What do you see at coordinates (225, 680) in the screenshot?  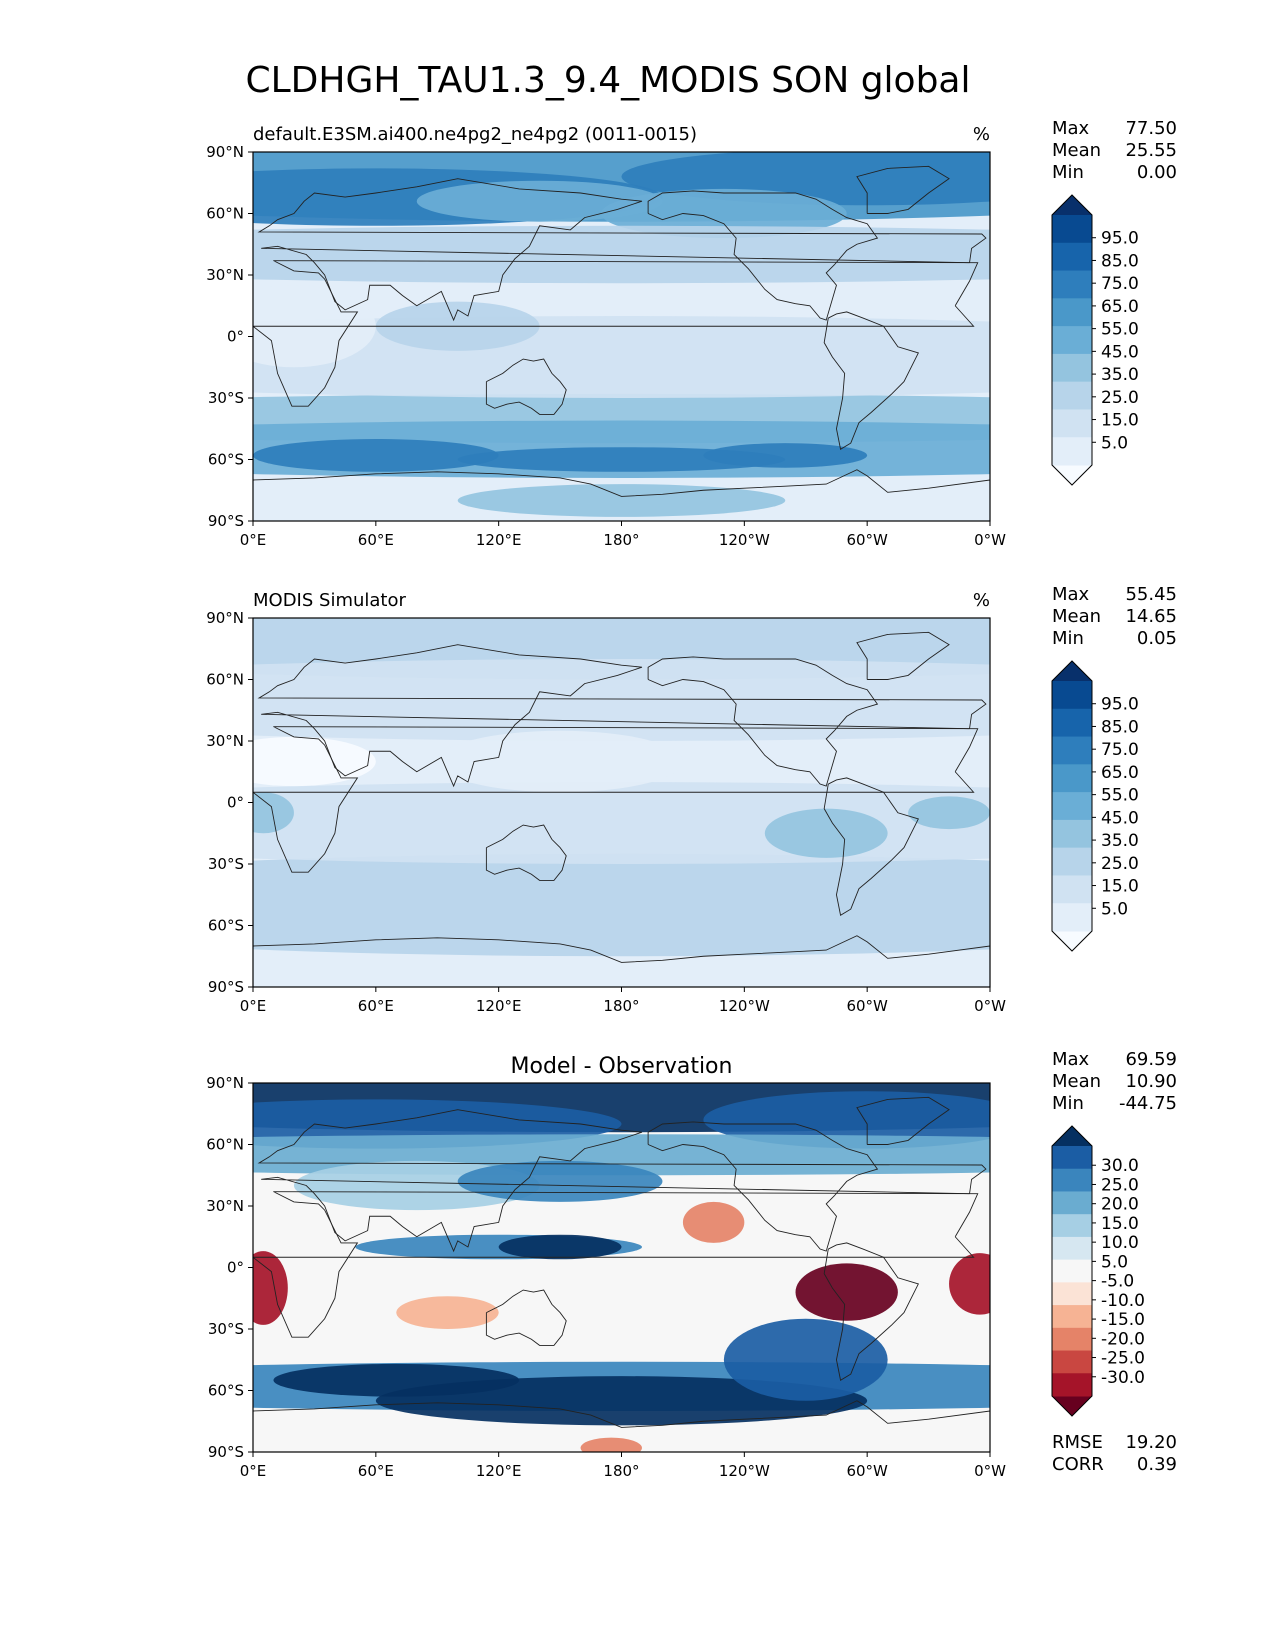 I see `lat-tick-label: 60°N` at bounding box center [225, 680].